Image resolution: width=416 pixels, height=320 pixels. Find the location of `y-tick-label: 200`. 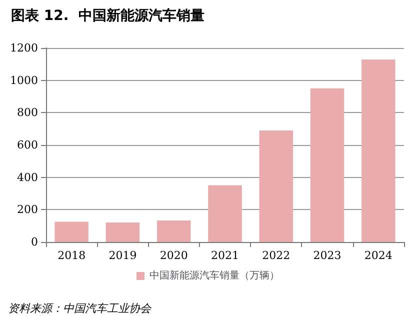

y-tick-label: 200 is located at coordinates (27, 209).